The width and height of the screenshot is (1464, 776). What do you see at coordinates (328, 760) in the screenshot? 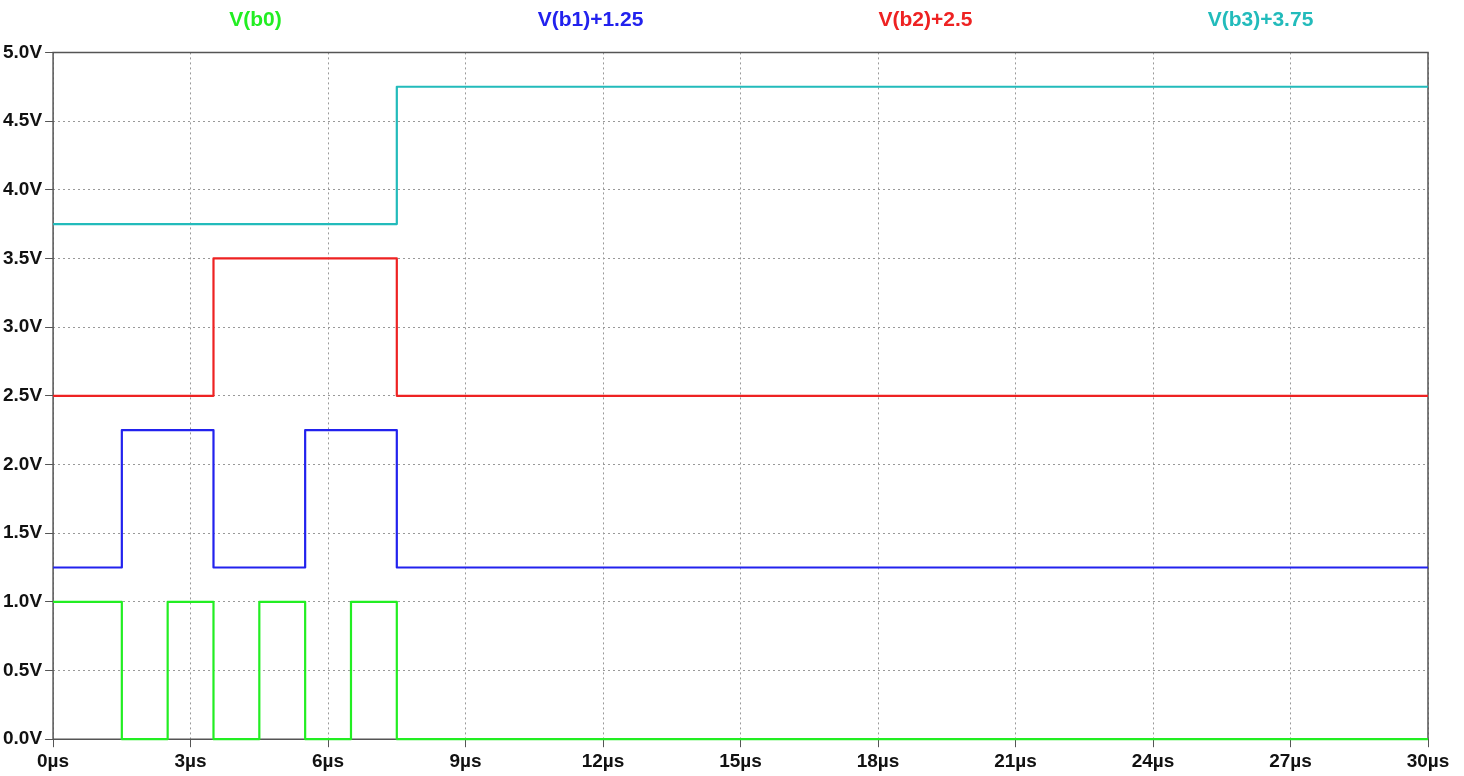
I see `x-tick-label: 6µs` at bounding box center [328, 760].